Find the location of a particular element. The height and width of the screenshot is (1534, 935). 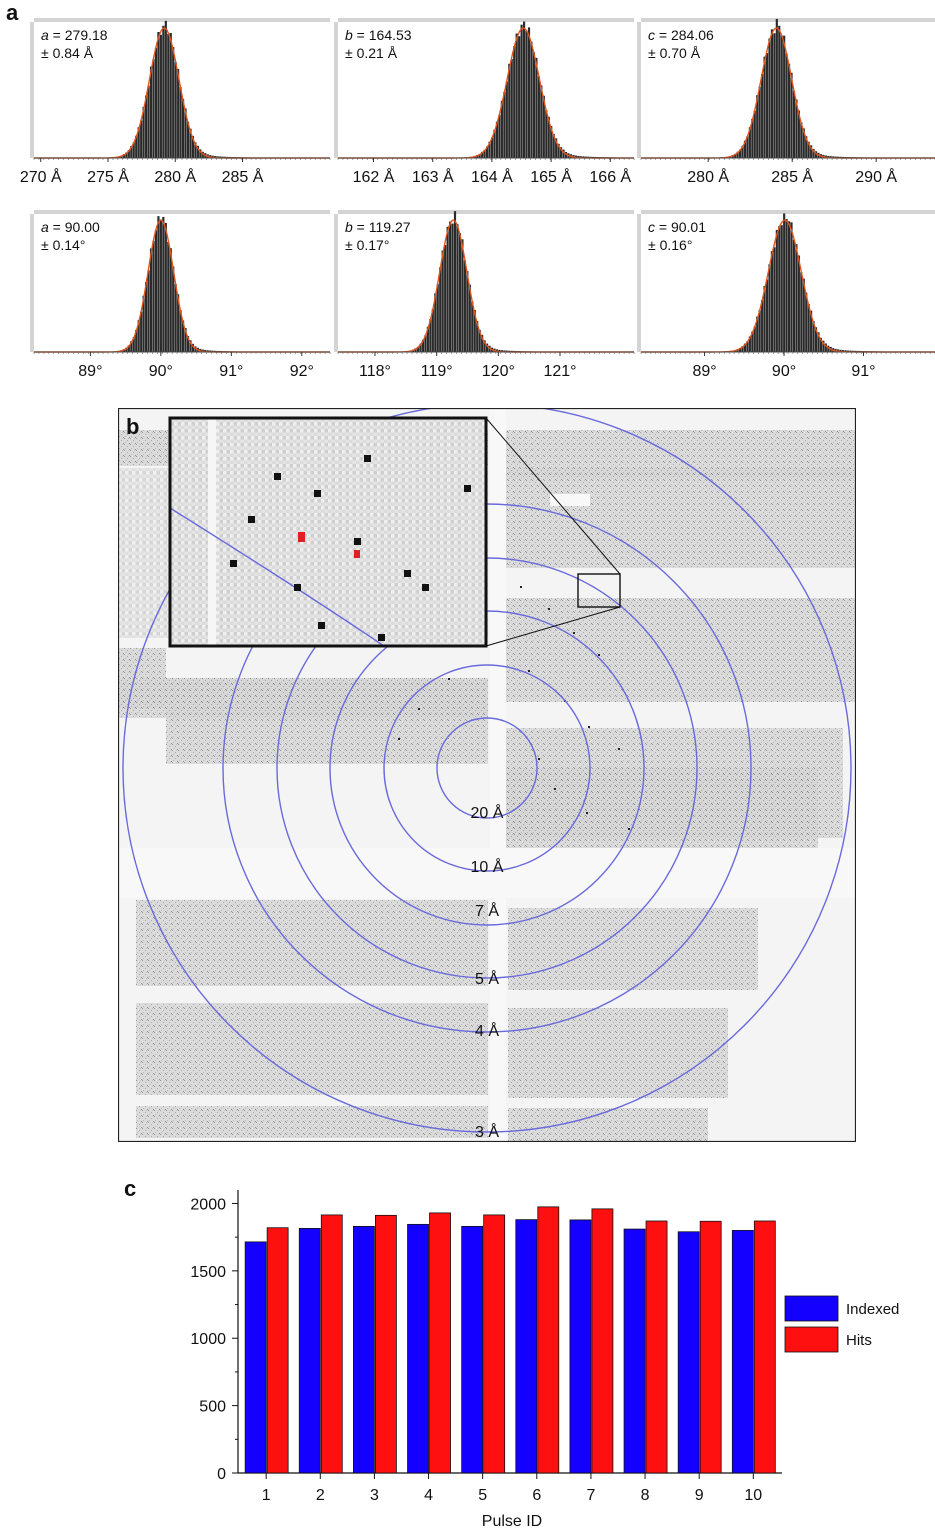

zoom-inset-background is located at coordinates (328, 532).